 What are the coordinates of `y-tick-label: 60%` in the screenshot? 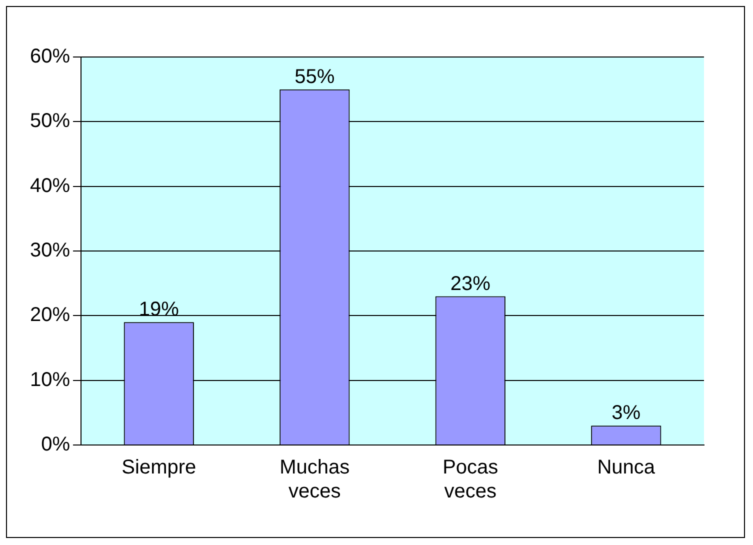 It's located at (50, 57).